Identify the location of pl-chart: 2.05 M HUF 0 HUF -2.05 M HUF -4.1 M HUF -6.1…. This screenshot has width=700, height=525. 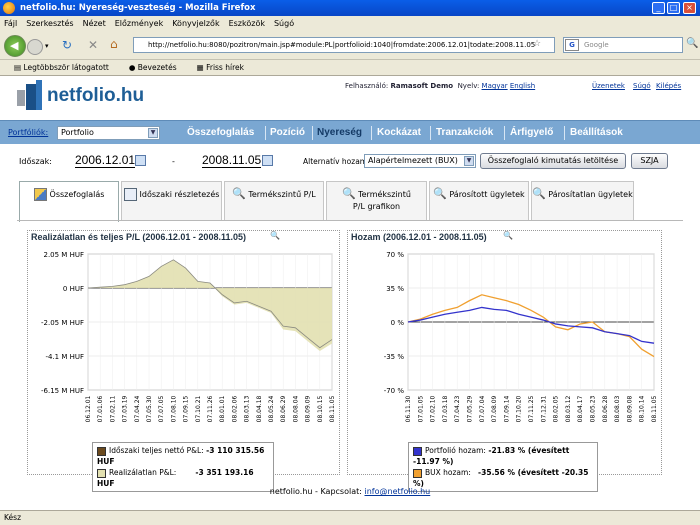
(188, 336).